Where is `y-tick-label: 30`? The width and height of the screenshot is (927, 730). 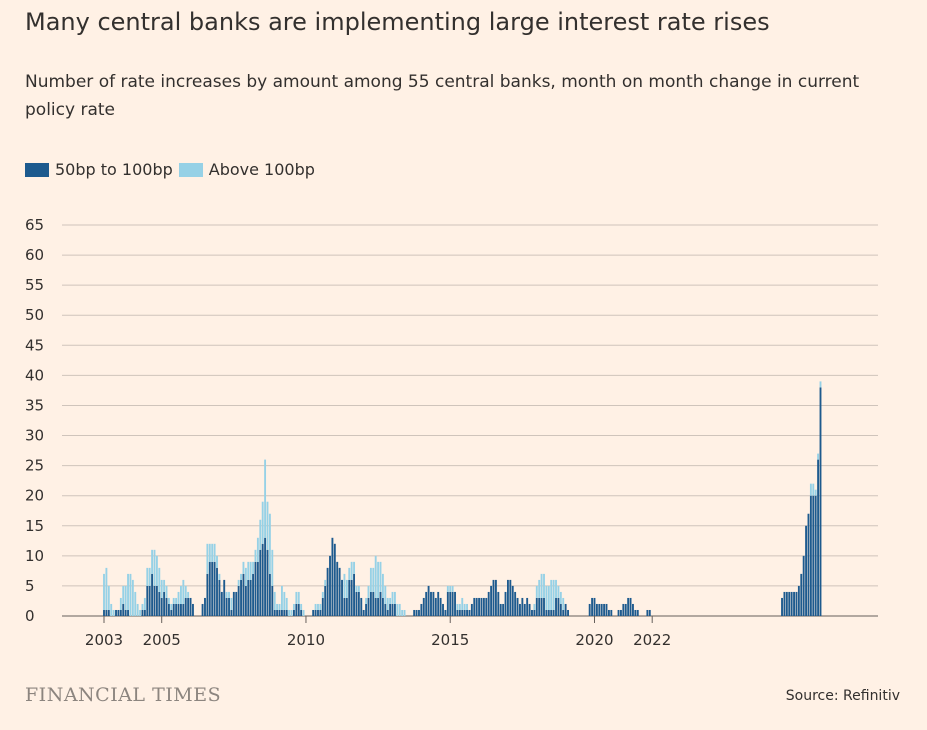 y-tick-label: 30 is located at coordinates (34, 436).